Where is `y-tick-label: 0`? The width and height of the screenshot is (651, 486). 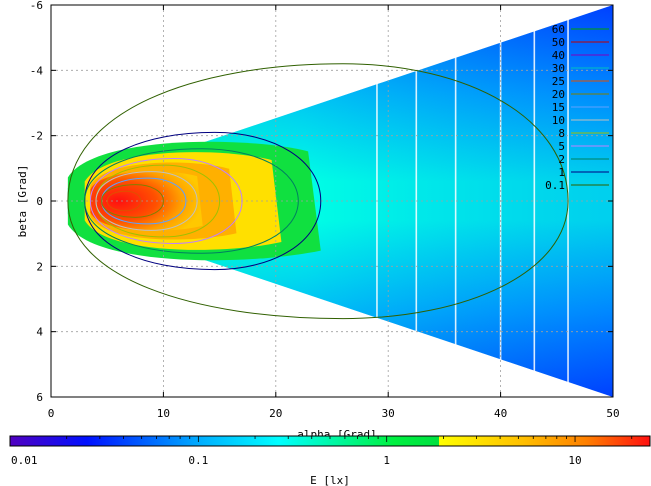
y-tick-label: 0 is located at coordinates (39, 201).